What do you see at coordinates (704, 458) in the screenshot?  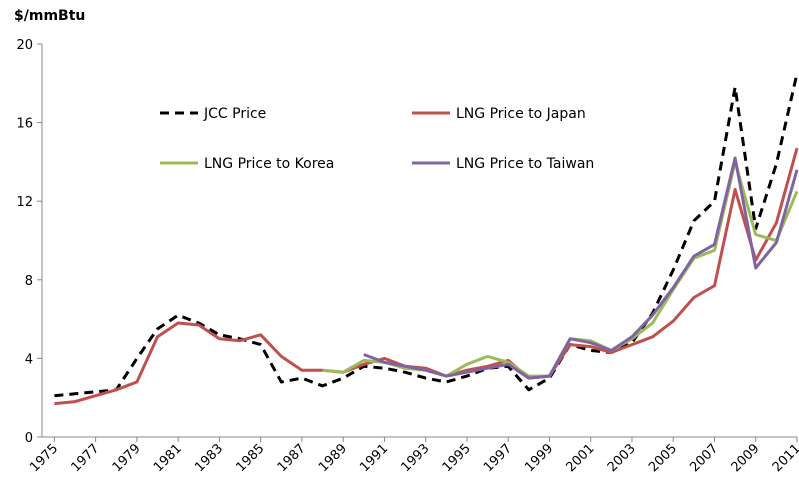 I see `x-tick-label: 2007` at bounding box center [704, 458].